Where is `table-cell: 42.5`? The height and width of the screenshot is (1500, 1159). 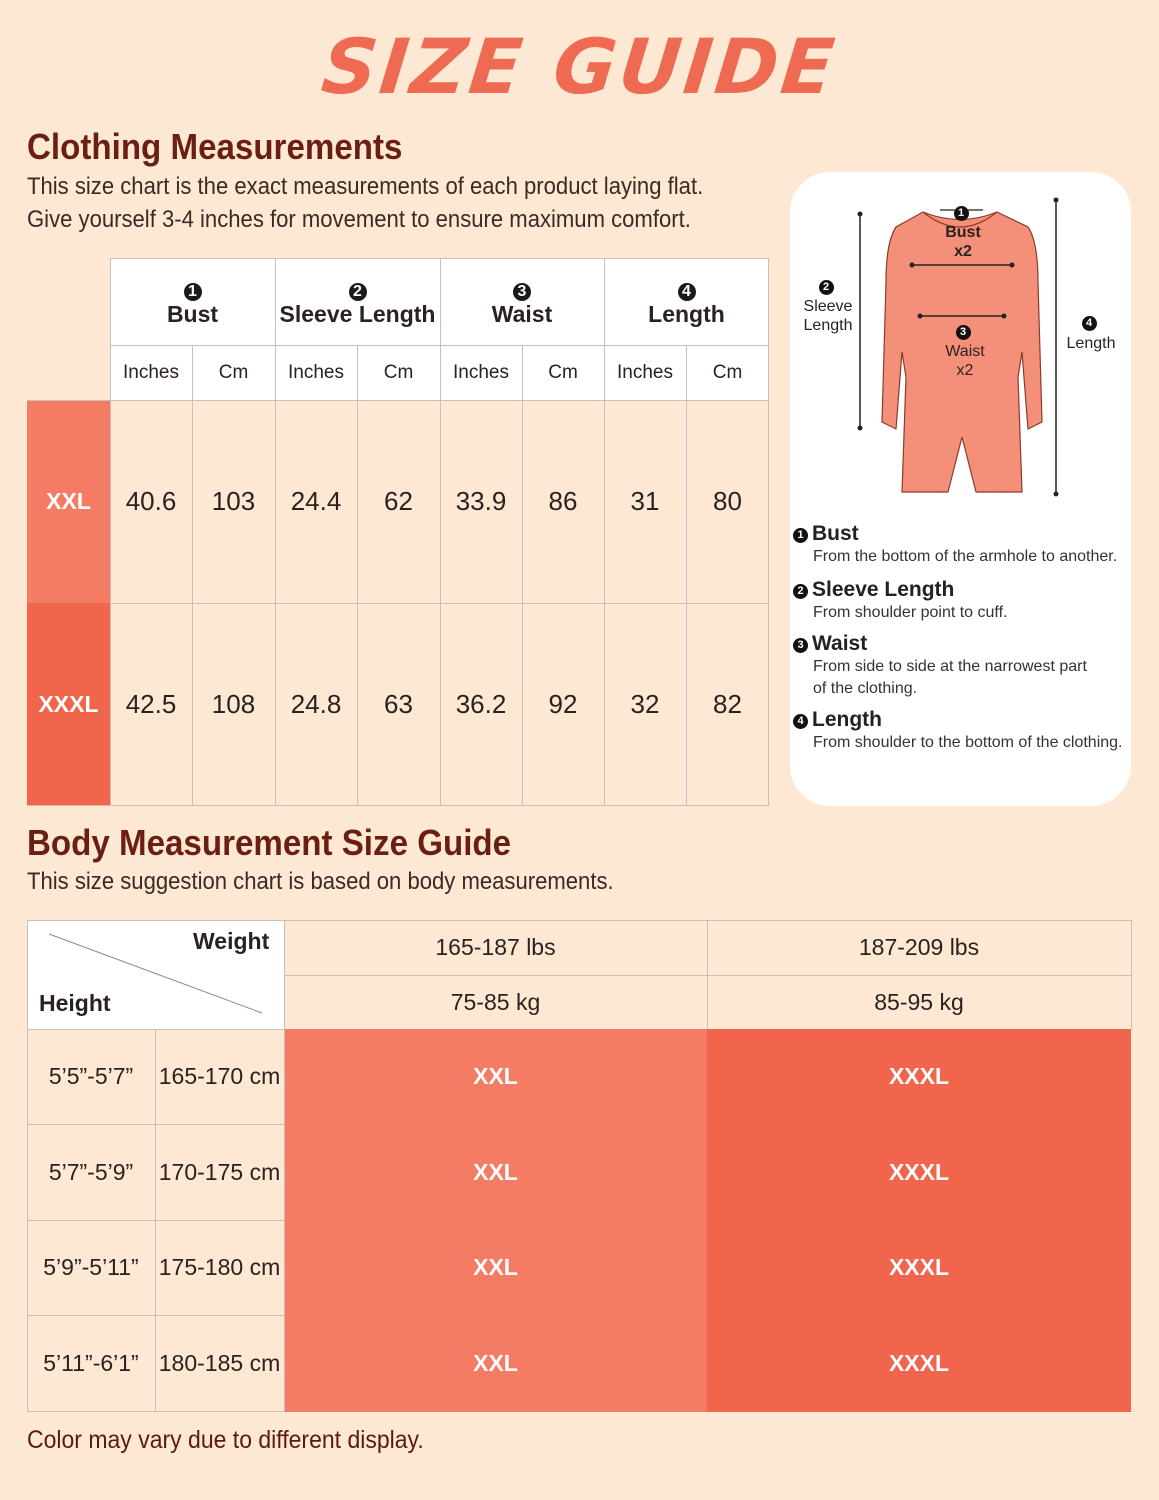
table-cell: 42.5 is located at coordinates (151, 704).